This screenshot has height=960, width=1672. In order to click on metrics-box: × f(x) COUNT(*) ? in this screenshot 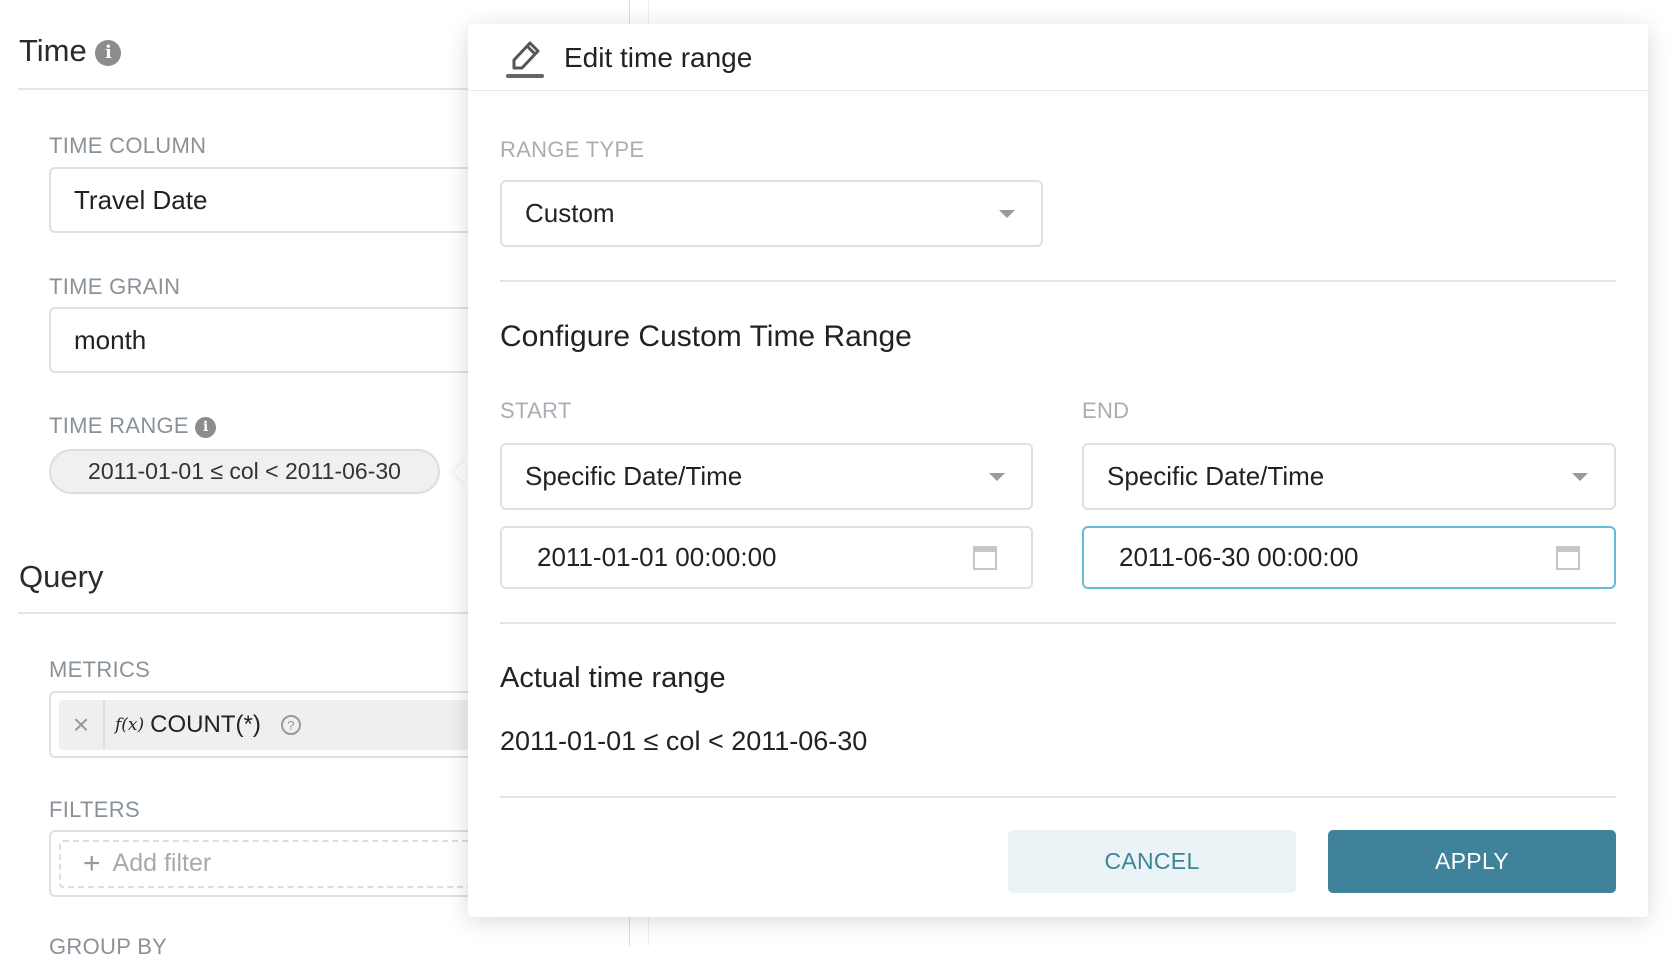, I will do `click(269, 724)`.